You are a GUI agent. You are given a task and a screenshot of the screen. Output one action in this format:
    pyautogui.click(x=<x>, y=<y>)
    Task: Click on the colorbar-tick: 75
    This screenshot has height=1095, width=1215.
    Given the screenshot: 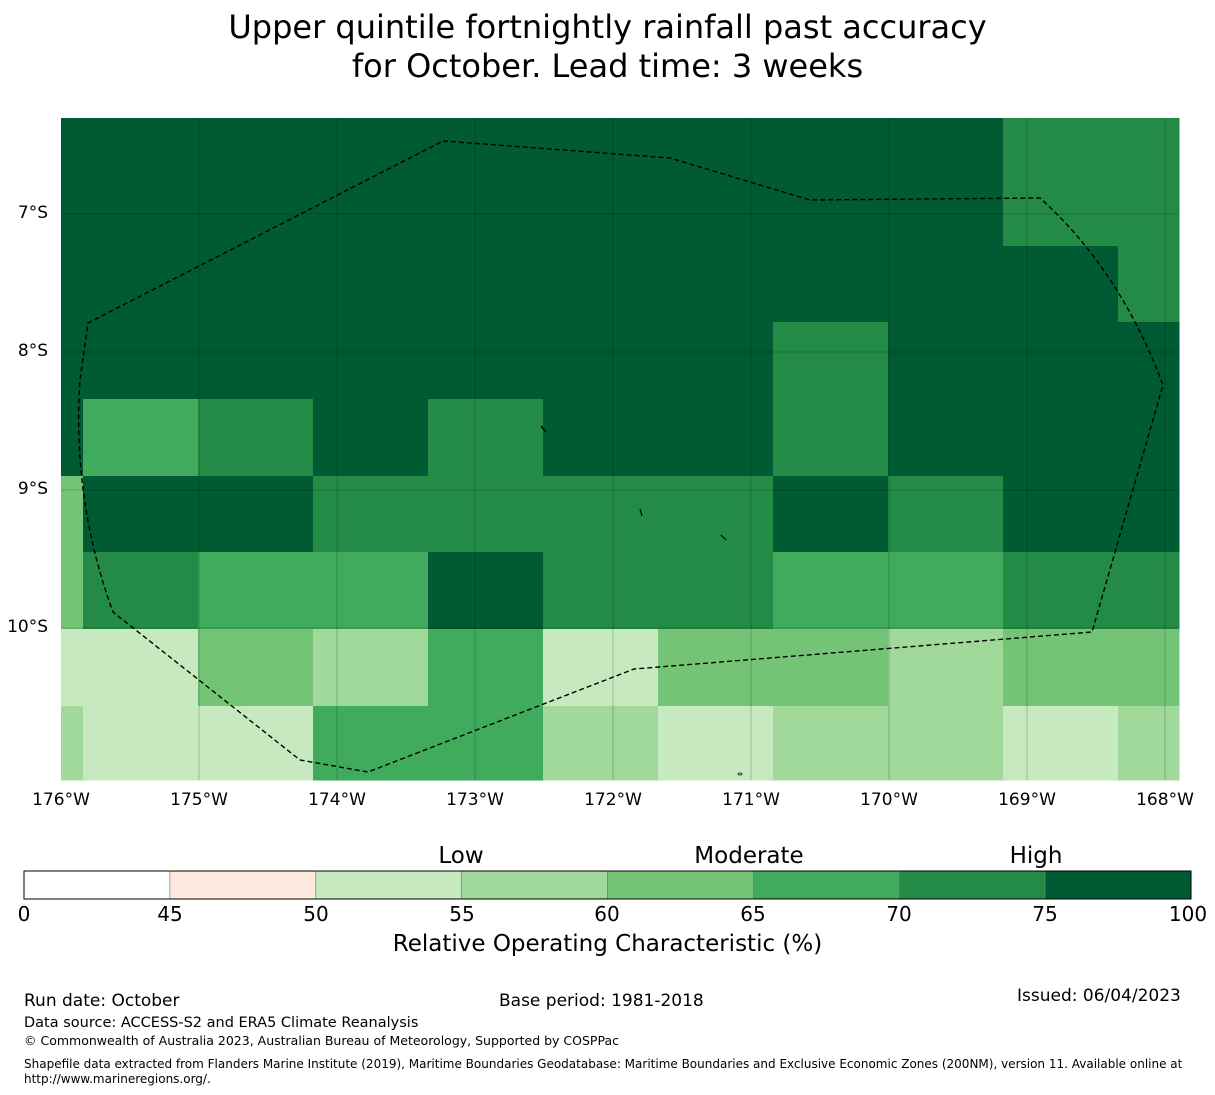 What is the action you would take?
    pyautogui.click(x=1045, y=914)
    